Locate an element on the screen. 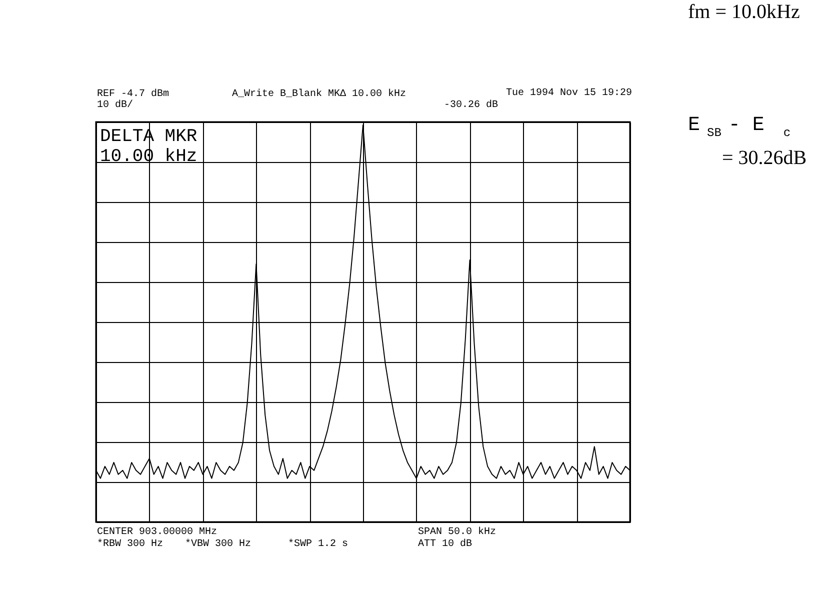  text: = 30.26dB is located at coordinates (764, 158).